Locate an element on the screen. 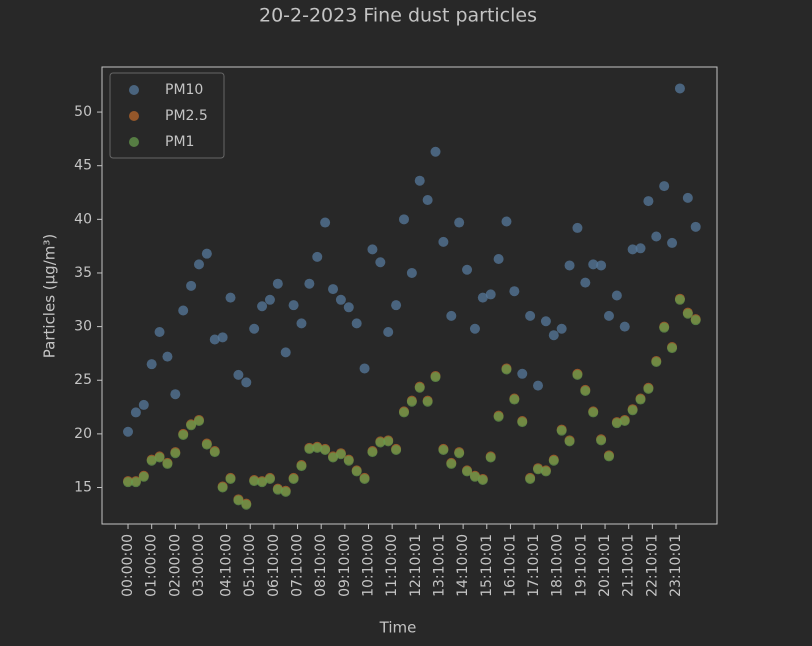 Image resolution: width=812 pixels, height=646 pixels. x-tick-label: 13:10:01 is located at coordinates (439, 565).